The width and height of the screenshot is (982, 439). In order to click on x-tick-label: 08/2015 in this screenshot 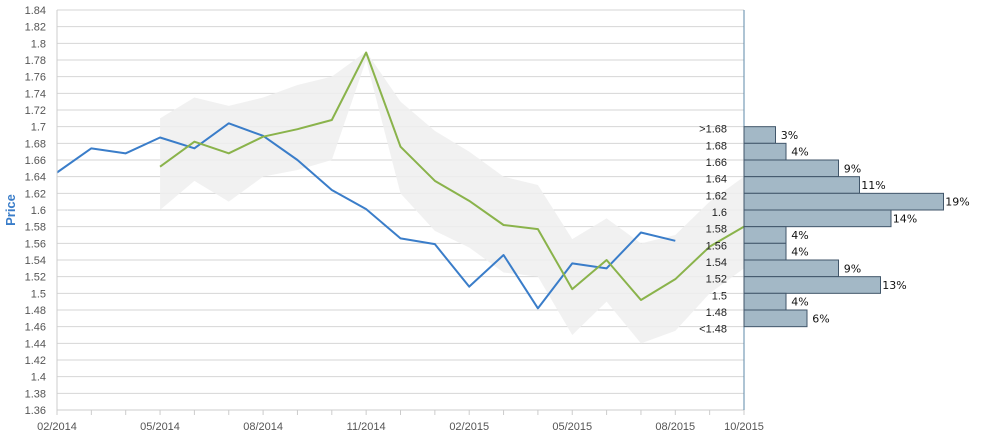, I will do `click(675, 427)`.